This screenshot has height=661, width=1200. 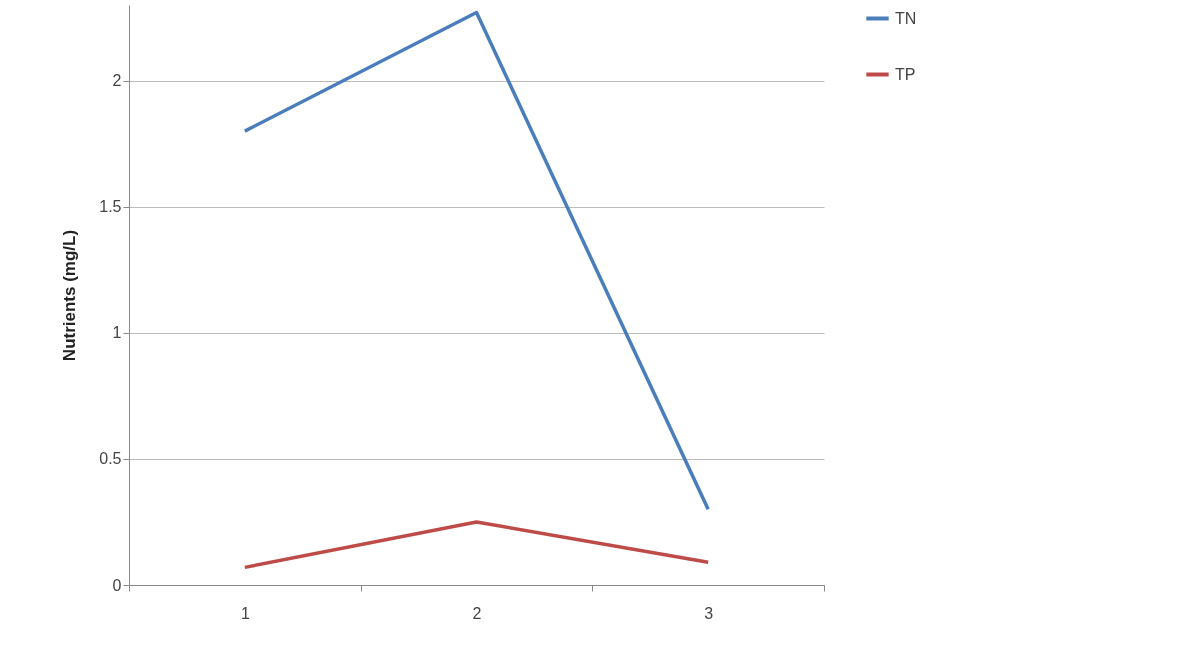 I want to click on y-tick-label: 1.5, so click(x=110, y=207).